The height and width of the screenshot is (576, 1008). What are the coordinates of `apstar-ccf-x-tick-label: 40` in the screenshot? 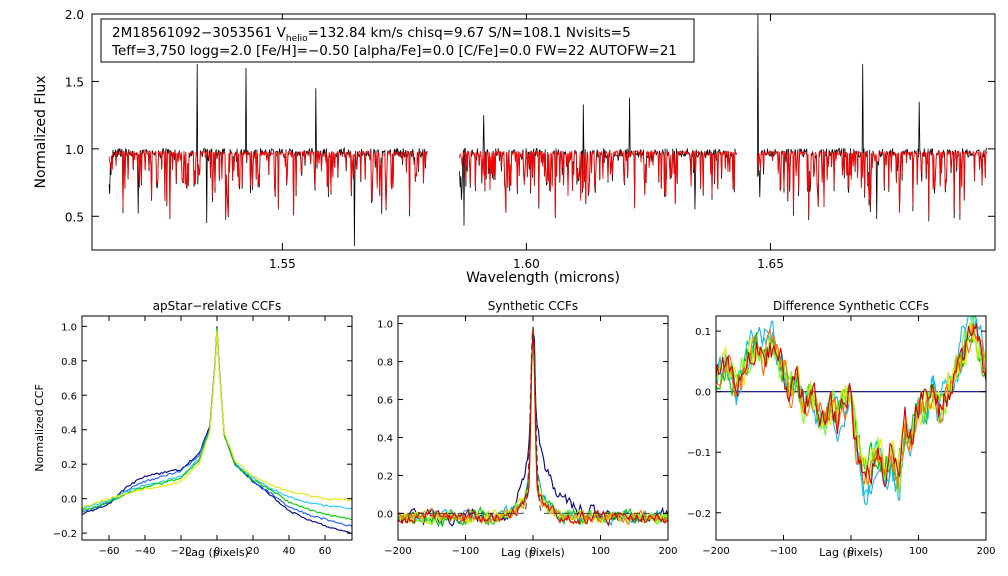 It's located at (289, 551).